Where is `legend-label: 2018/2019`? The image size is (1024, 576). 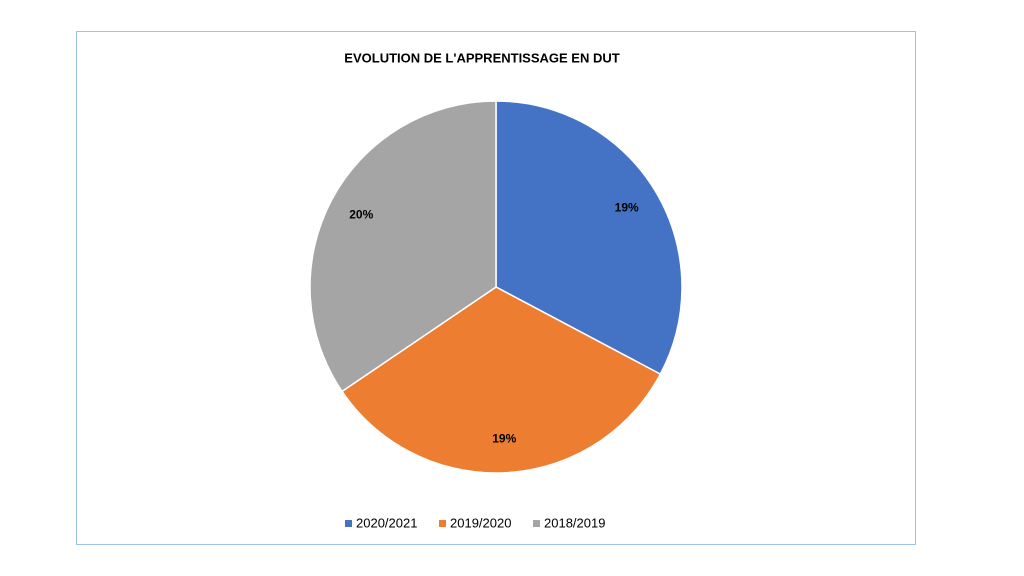
legend-label: 2018/2019 is located at coordinates (574, 522).